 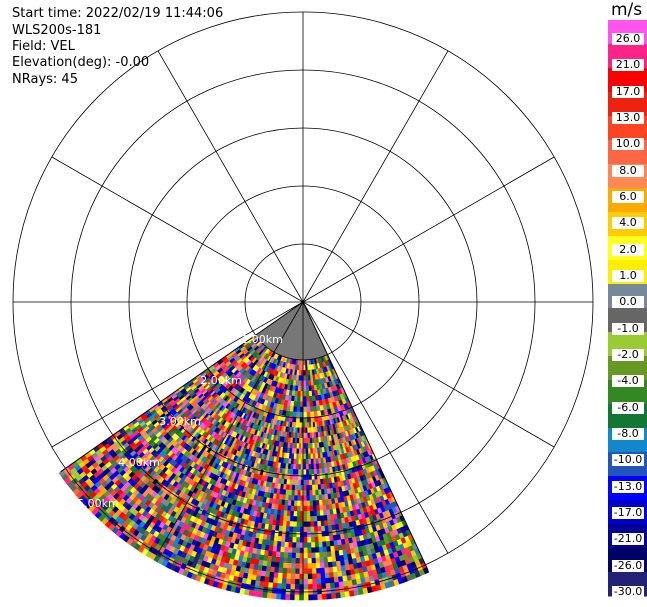 I want to click on colorbar-label: -2.0, so click(x=628, y=355).